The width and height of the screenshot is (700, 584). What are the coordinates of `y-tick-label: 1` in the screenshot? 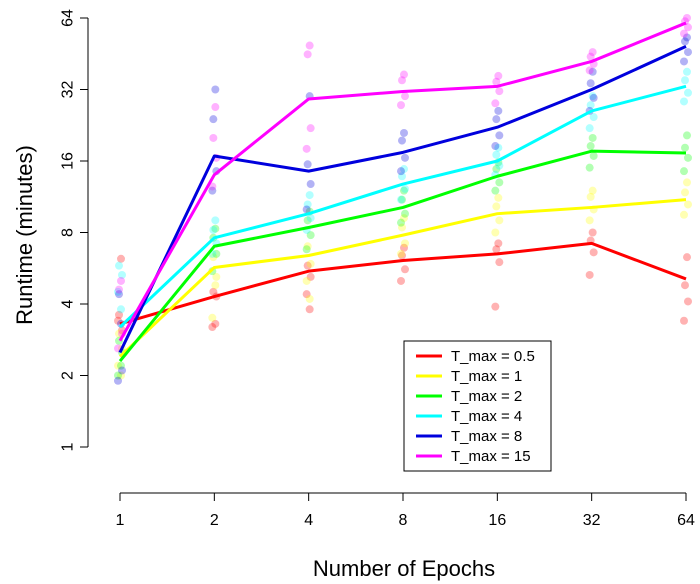 It's located at (68, 446).